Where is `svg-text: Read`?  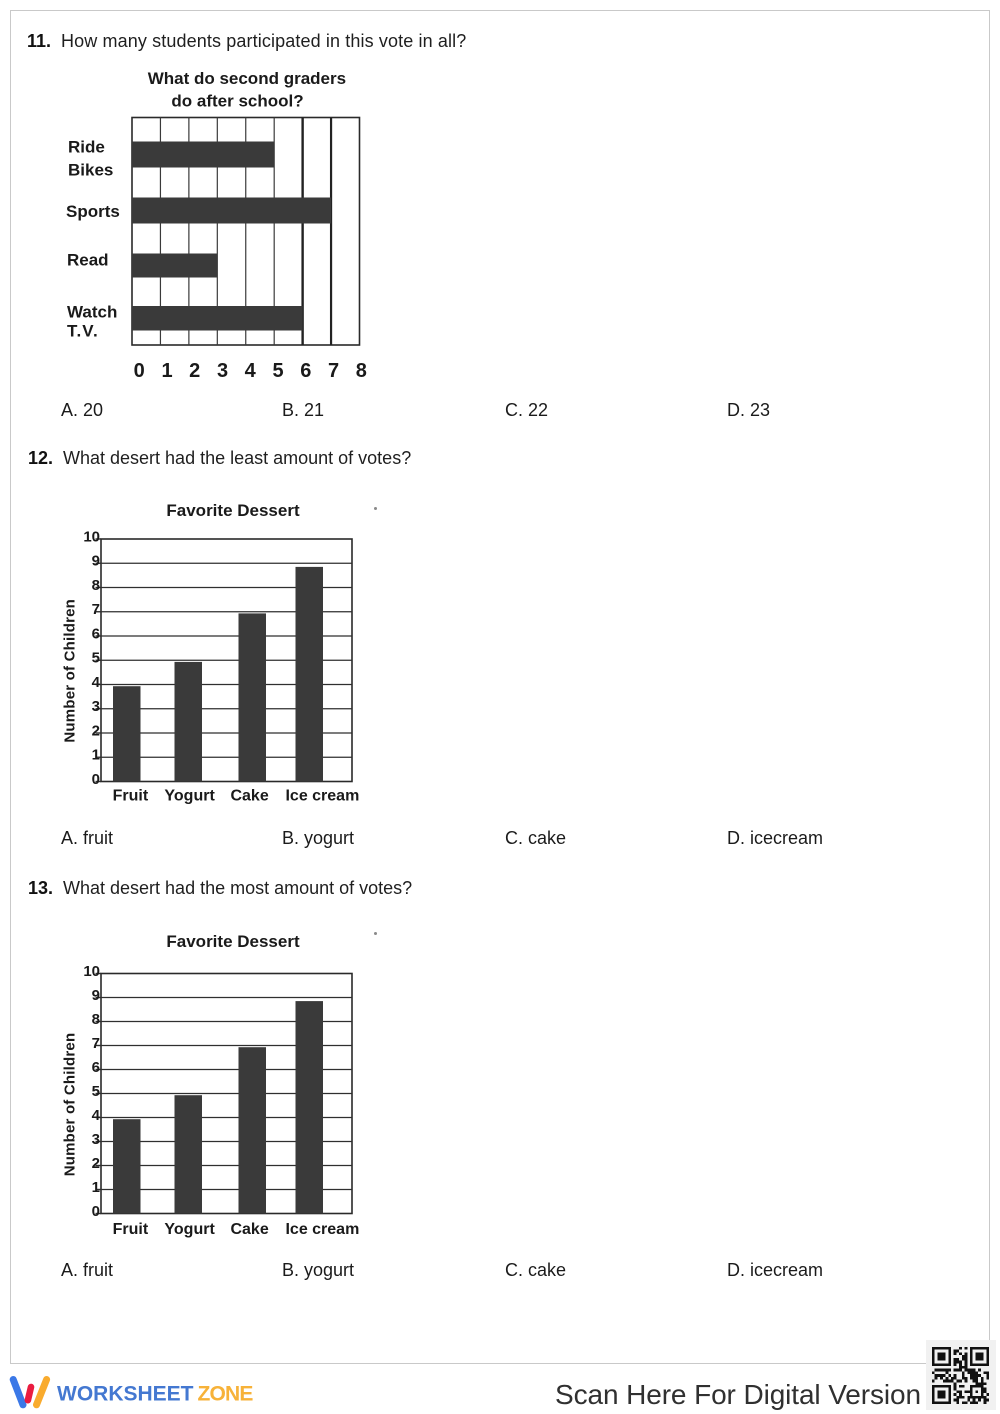
svg-text: Read is located at coordinates (88, 260).